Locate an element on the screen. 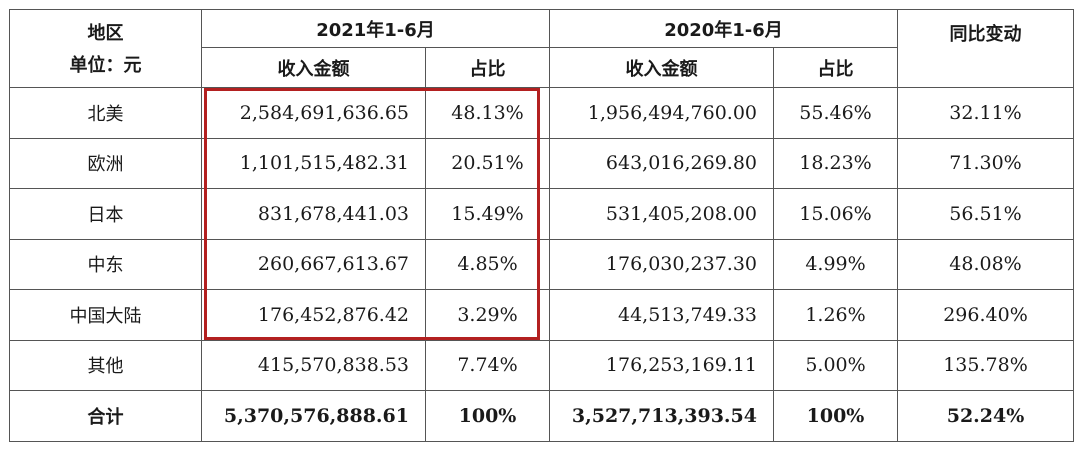 The image size is (1080, 451). region-cell: 北美 is located at coordinates (105, 113).